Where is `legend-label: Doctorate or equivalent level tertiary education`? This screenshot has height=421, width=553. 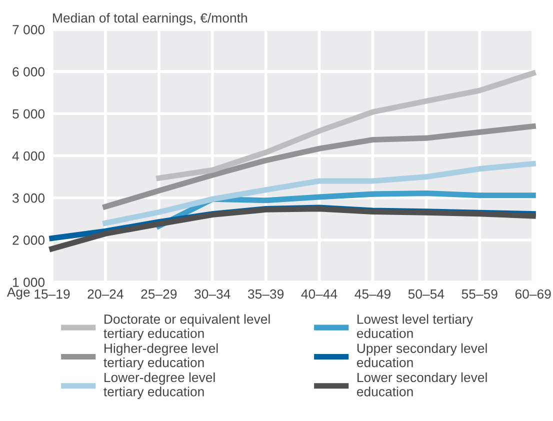
legend-label: Doctorate or equivalent level tertiary education is located at coordinates (187, 327).